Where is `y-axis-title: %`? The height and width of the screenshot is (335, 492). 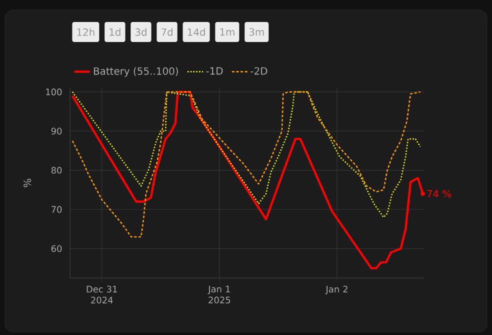
y-axis-title: % is located at coordinates (28, 183).